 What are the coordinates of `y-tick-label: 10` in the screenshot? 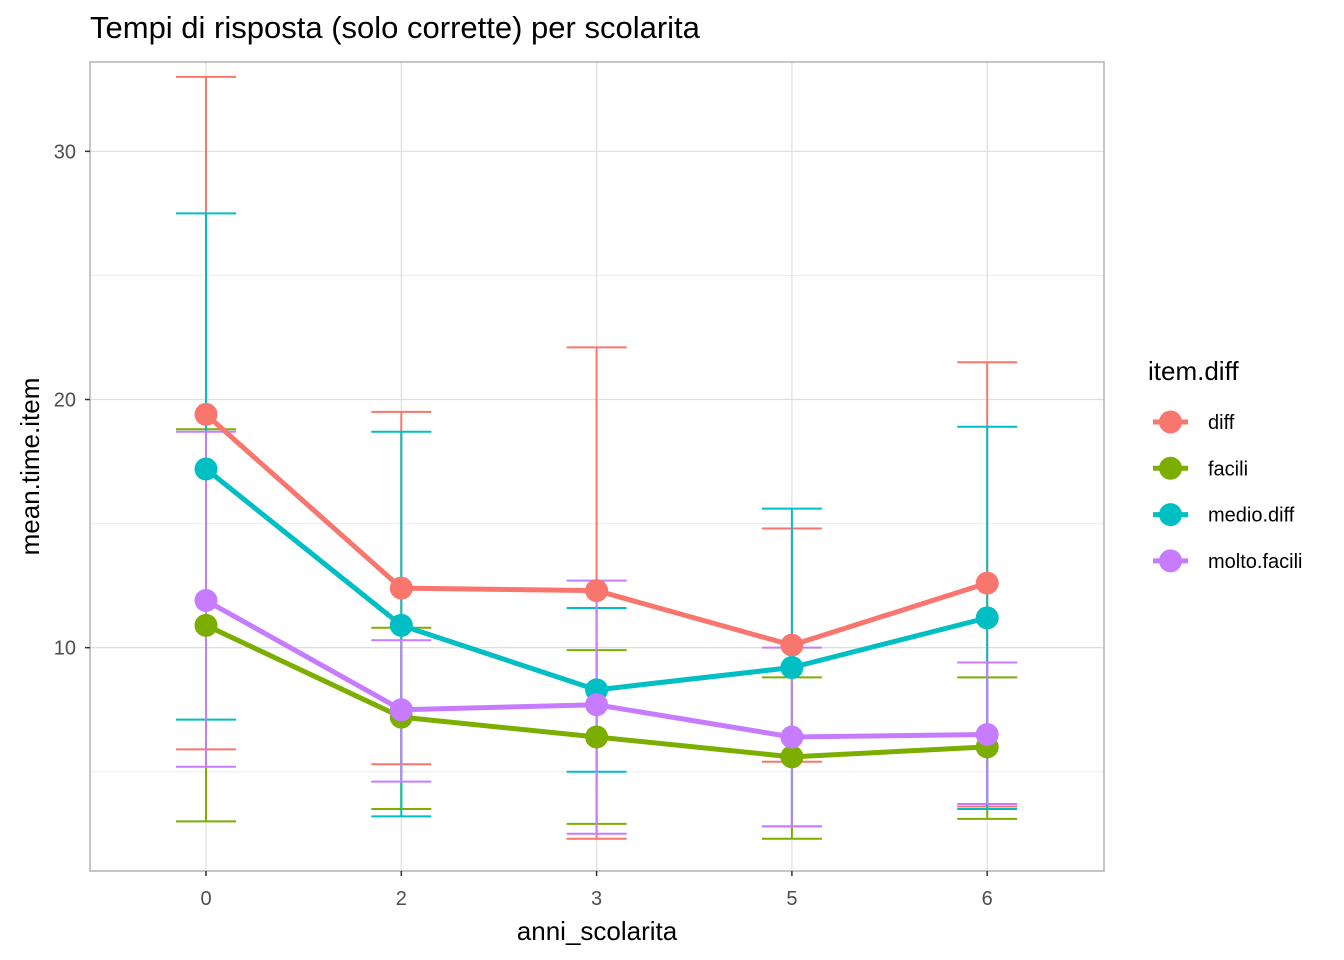 It's located at (65, 649).